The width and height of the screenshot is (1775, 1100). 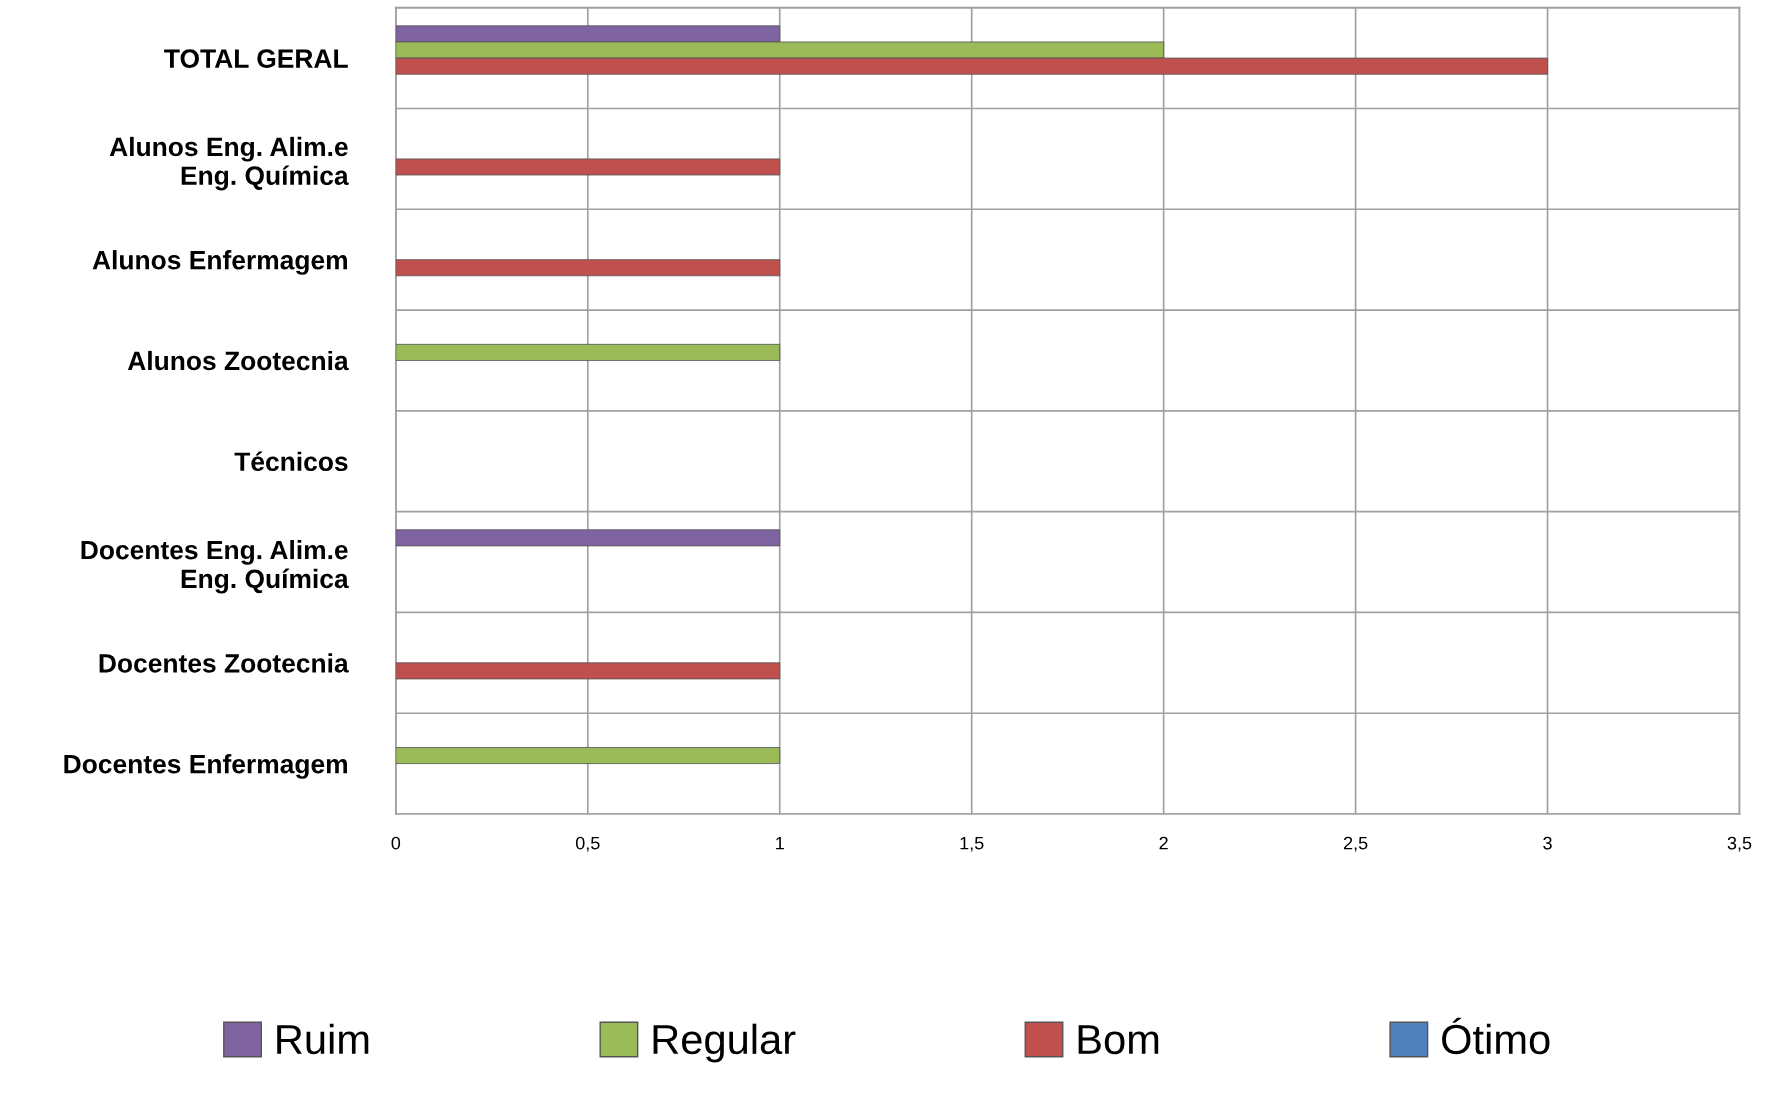 What do you see at coordinates (972, 844) in the screenshot?
I see `x-tick-label: 1,5` at bounding box center [972, 844].